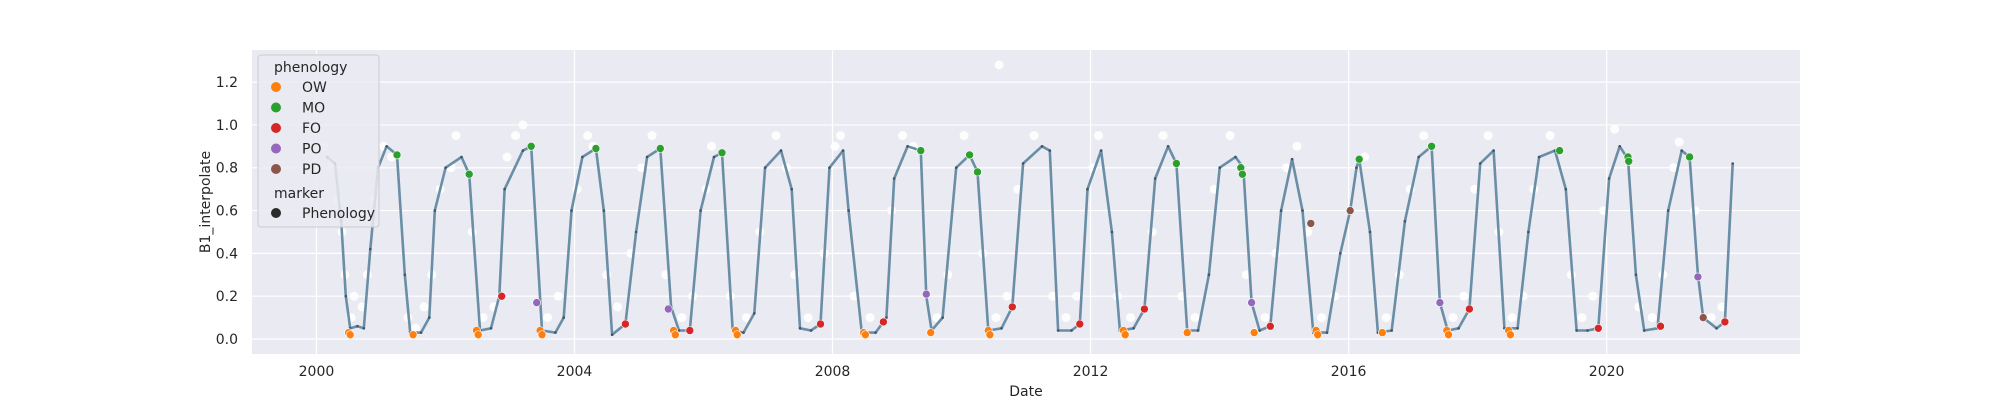  I want to click on x-axis-label: Date, so click(1025, 392).